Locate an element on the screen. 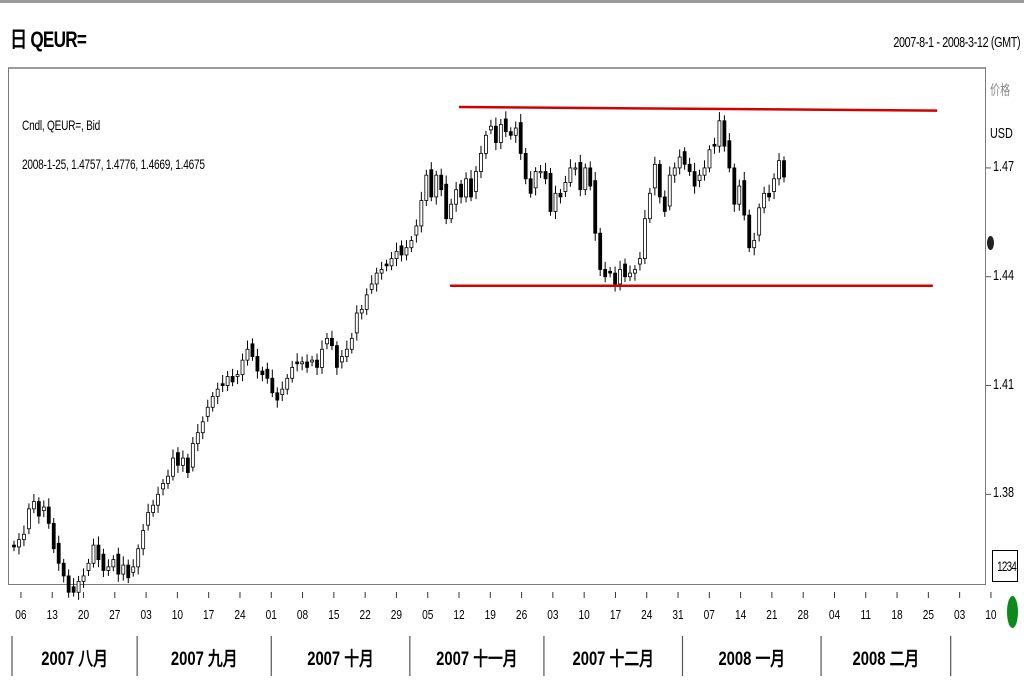 Image resolution: width=1024 pixels, height=690 pixels. x-tick-label: 21 is located at coordinates (771, 615).